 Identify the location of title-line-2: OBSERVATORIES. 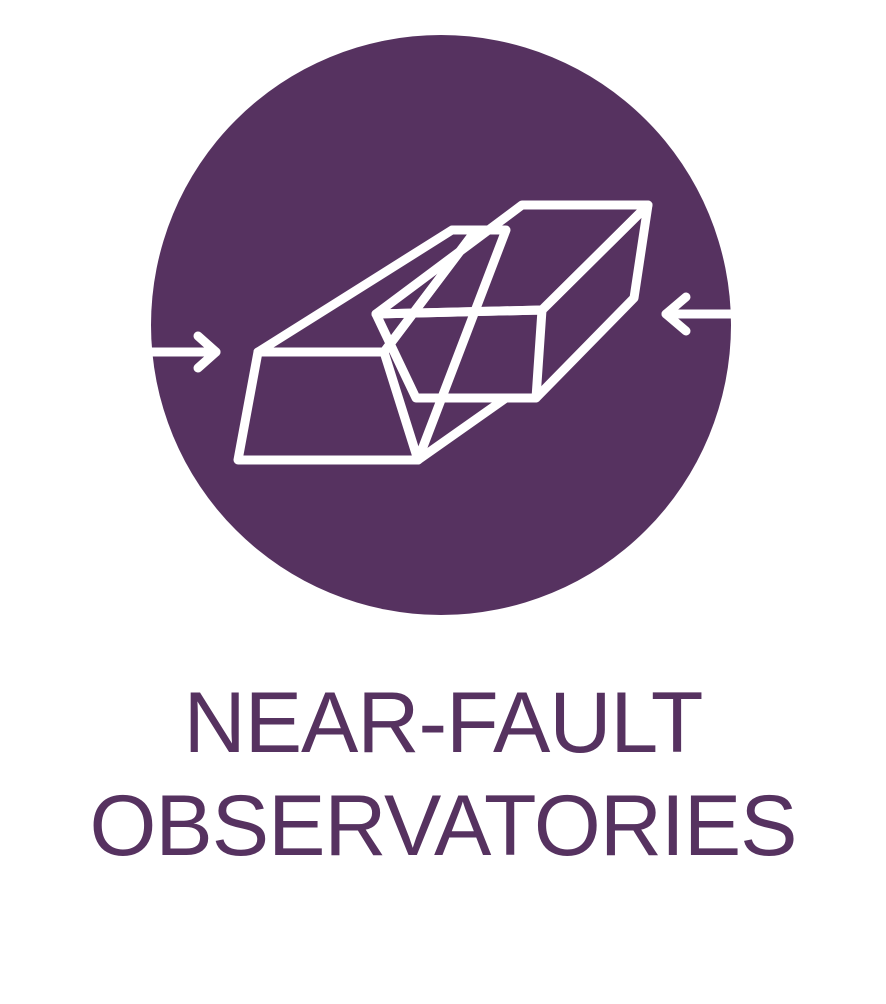
(443, 826).